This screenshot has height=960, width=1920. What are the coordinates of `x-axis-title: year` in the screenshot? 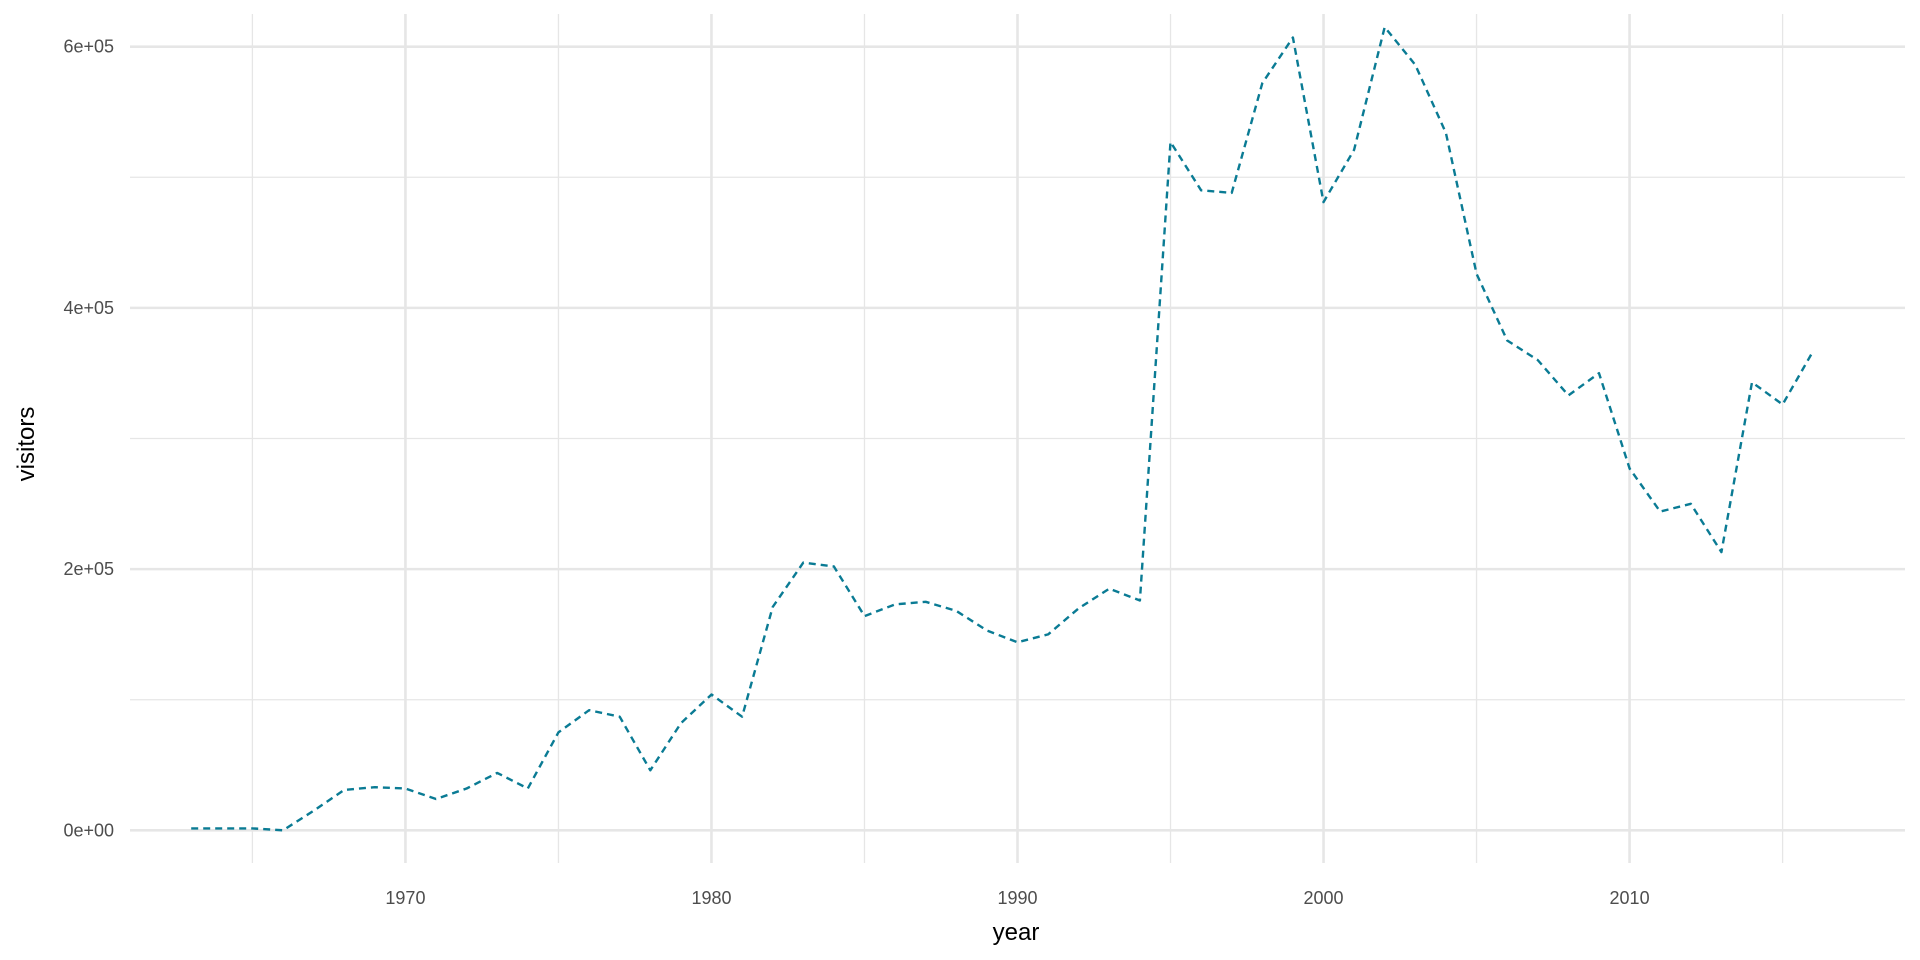 It's located at (1016, 932).